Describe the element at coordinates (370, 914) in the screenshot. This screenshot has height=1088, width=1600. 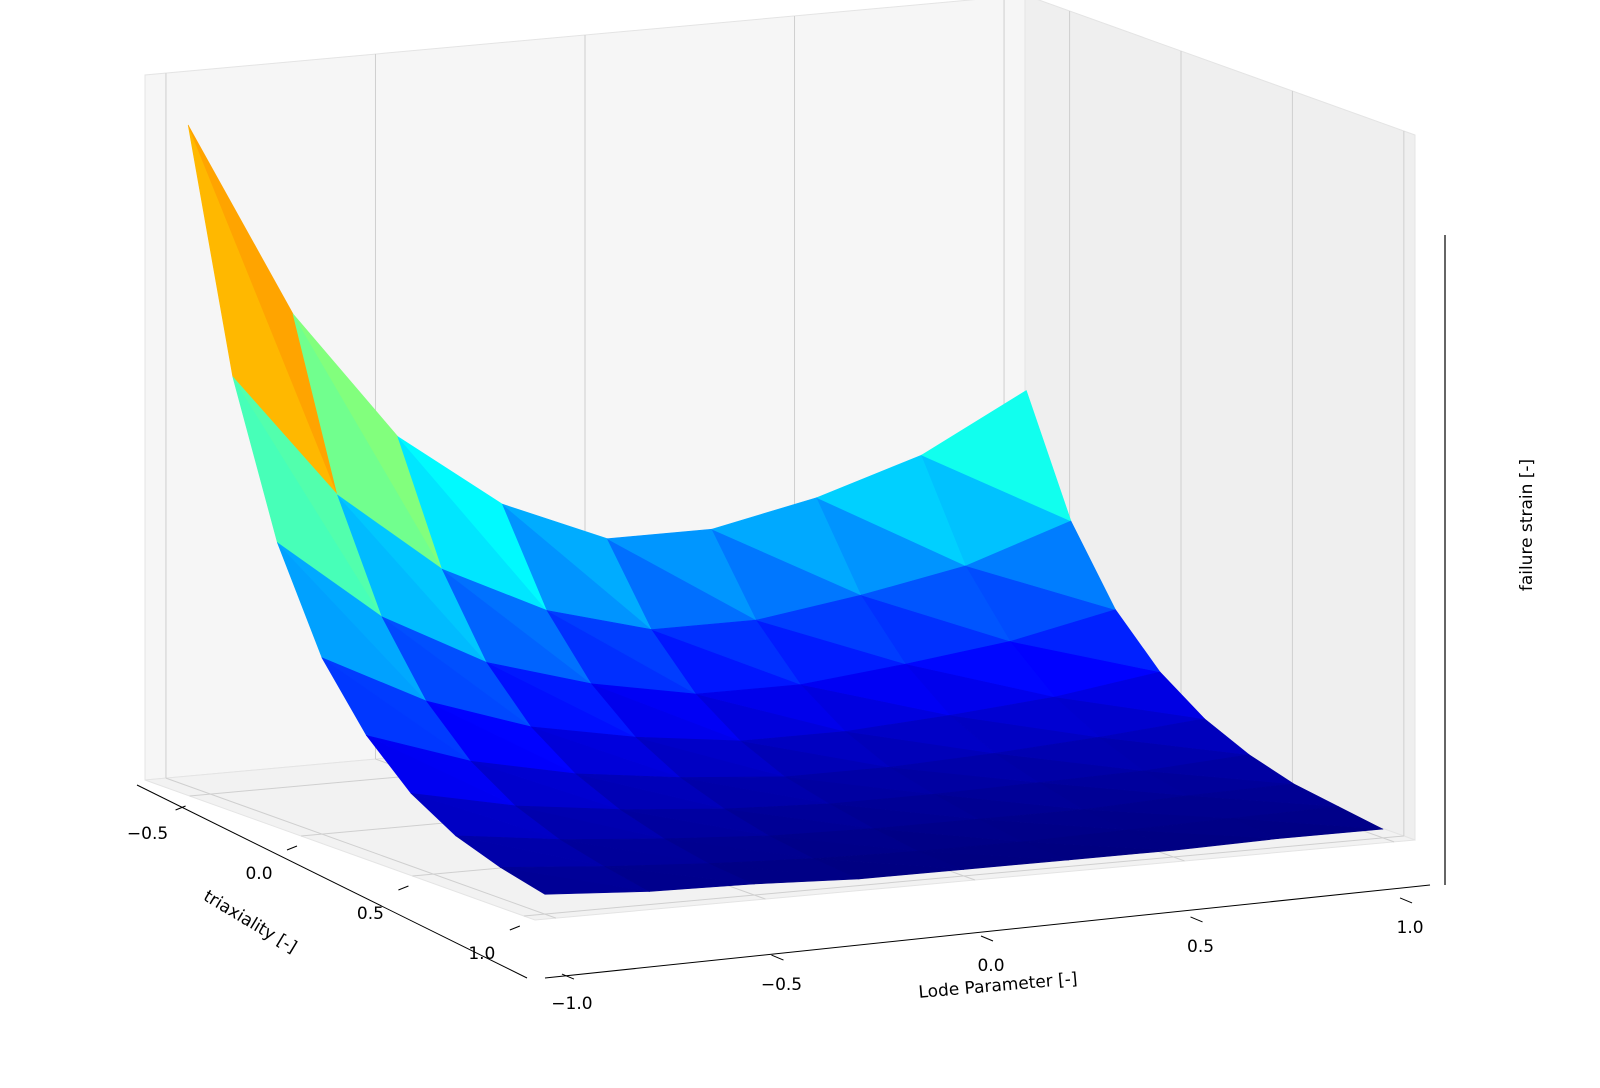
I see `x-tick-label: 0.5` at that location.